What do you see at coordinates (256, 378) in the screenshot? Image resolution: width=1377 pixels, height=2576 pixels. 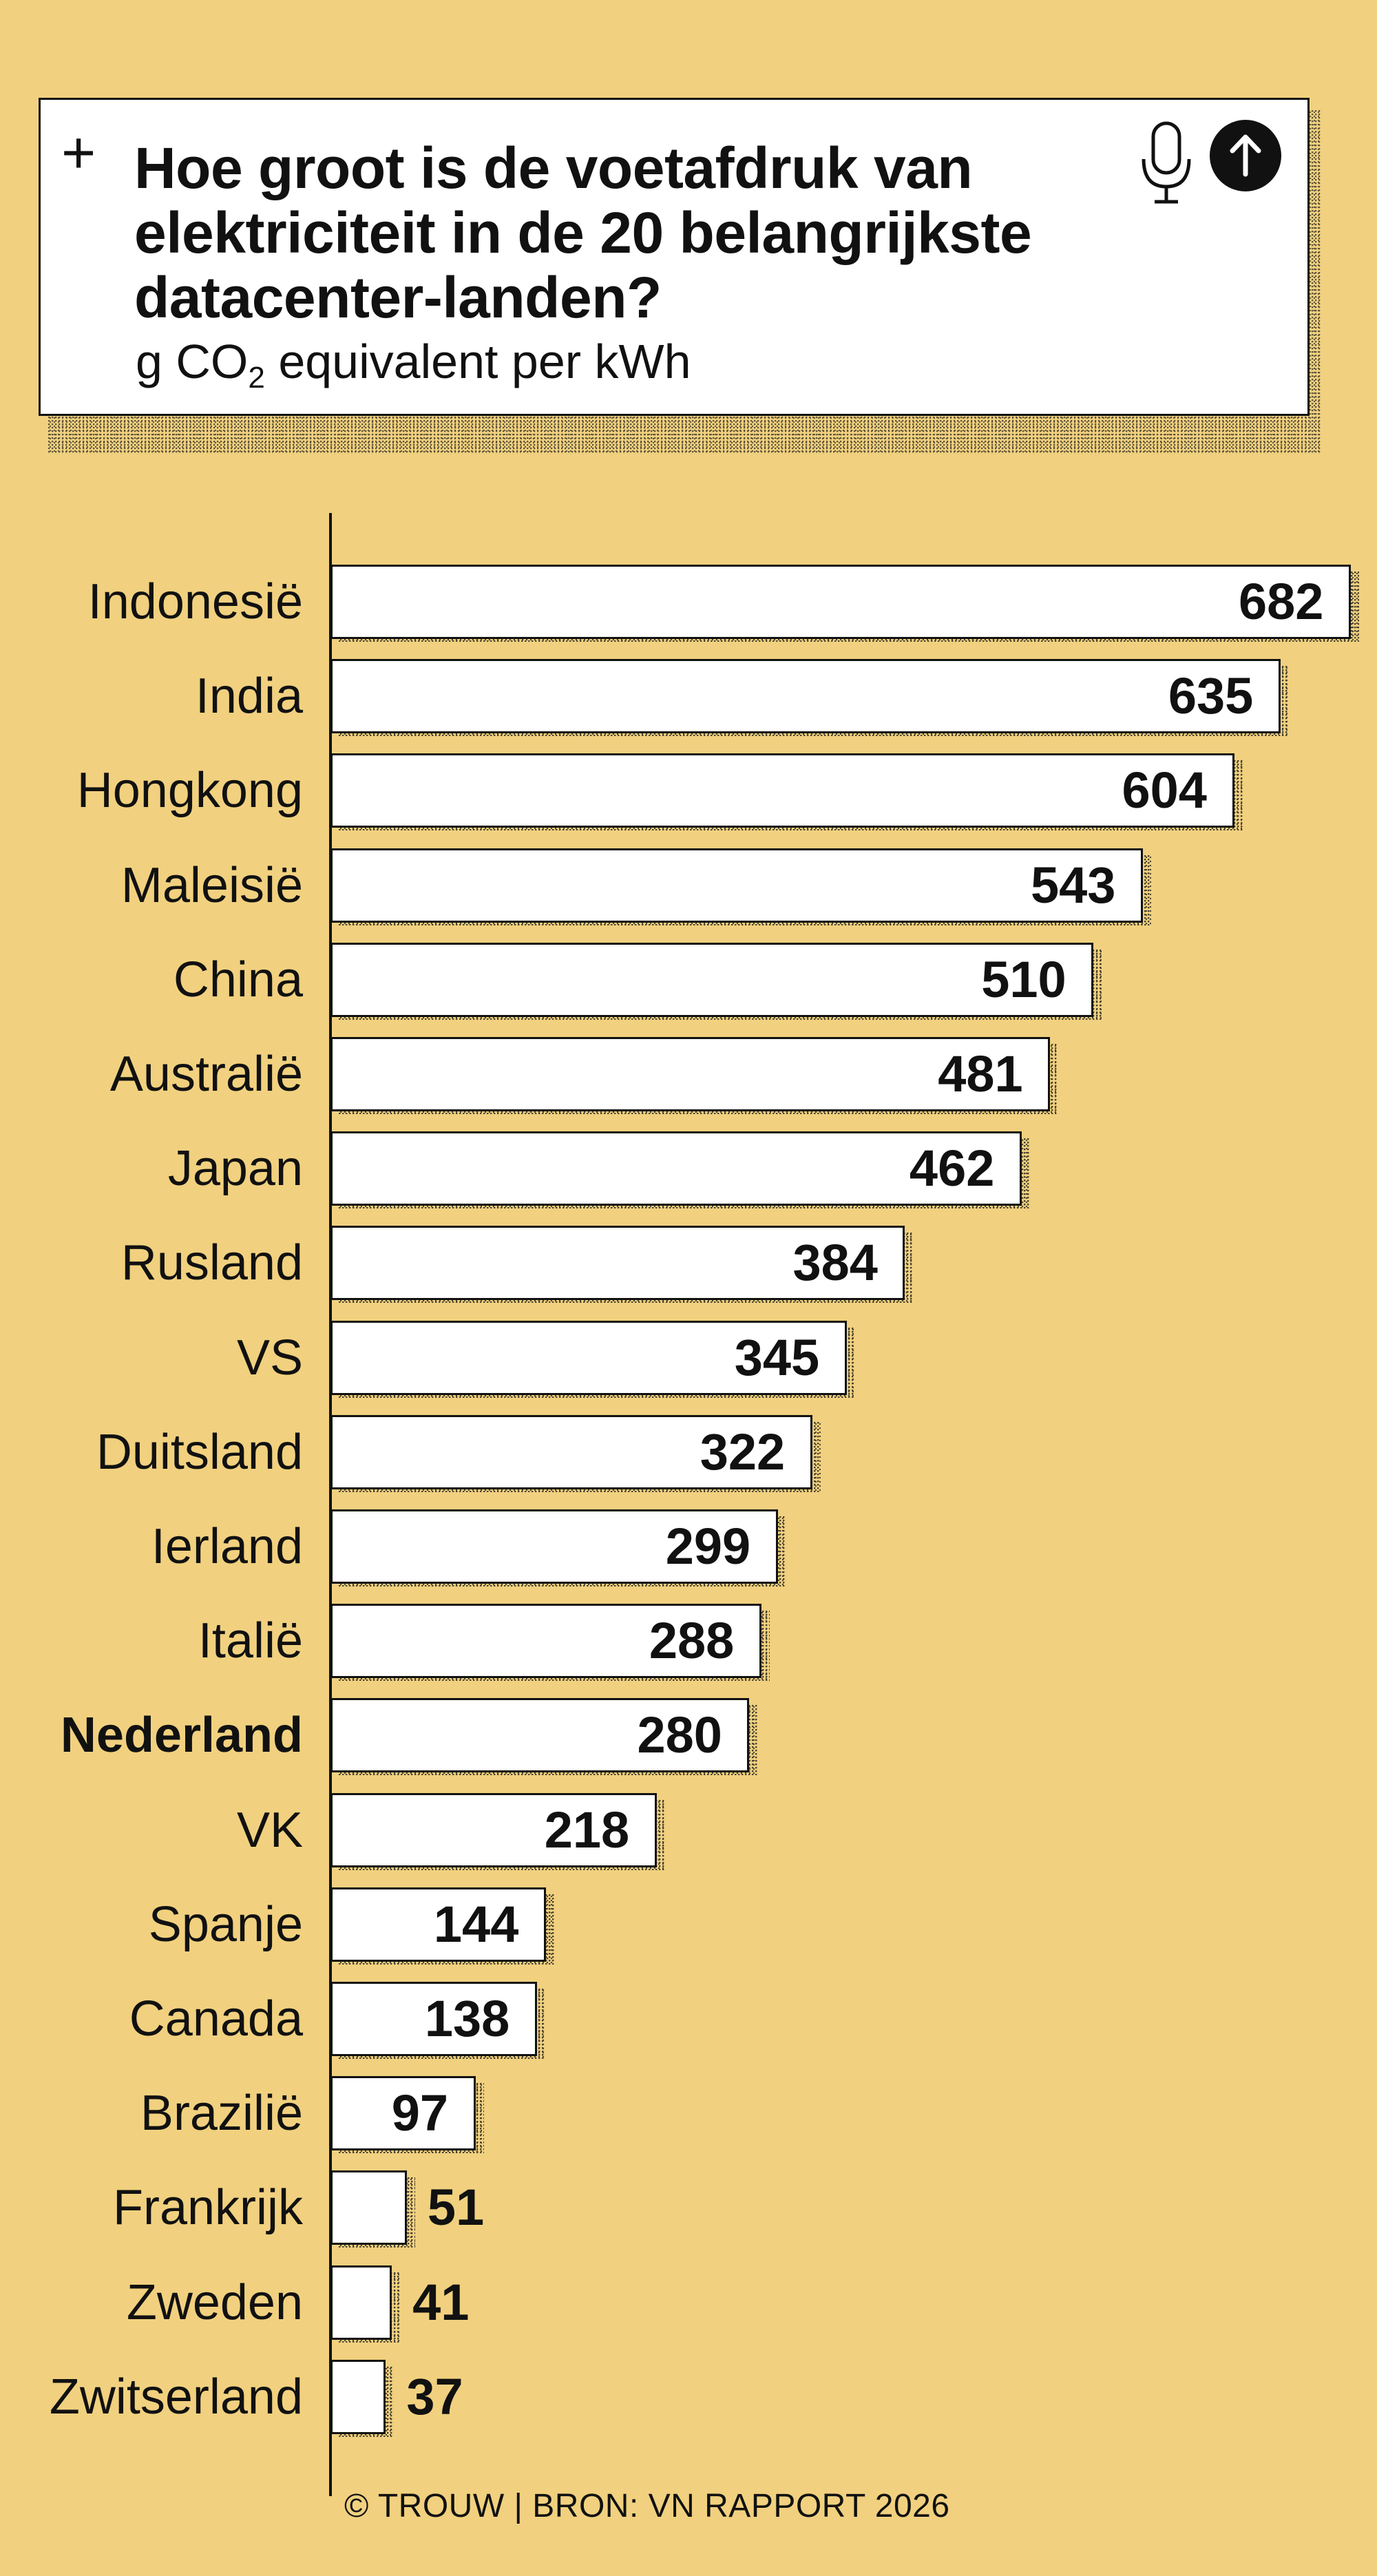 I see `subtitle-subscript: 2` at bounding box center [256, 378].